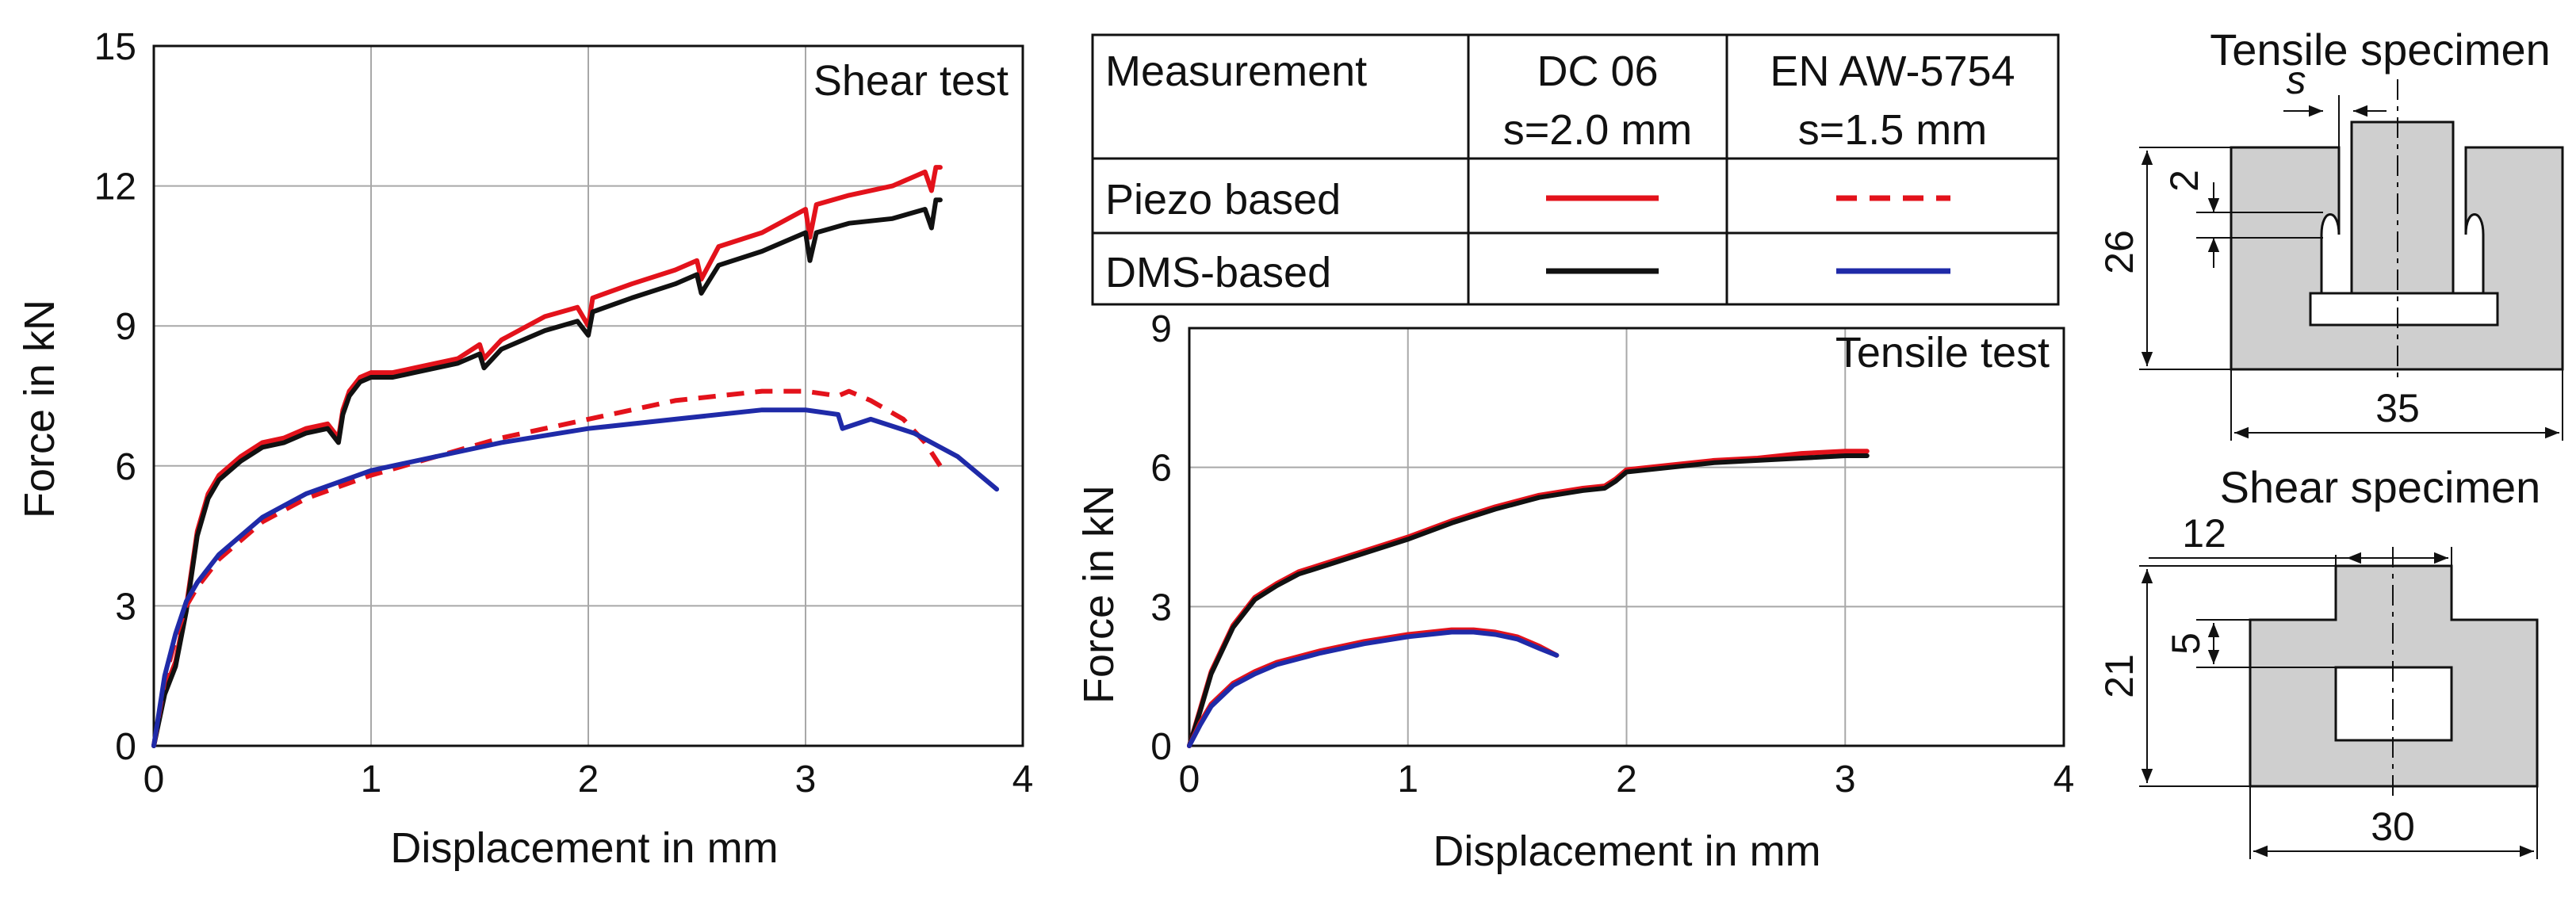  What do you see at coordinates (1598, 130) in the screenshot?
I see `legend-header-dc06-thickness: s=2.0 mm` at bounding box center [1598, 130].